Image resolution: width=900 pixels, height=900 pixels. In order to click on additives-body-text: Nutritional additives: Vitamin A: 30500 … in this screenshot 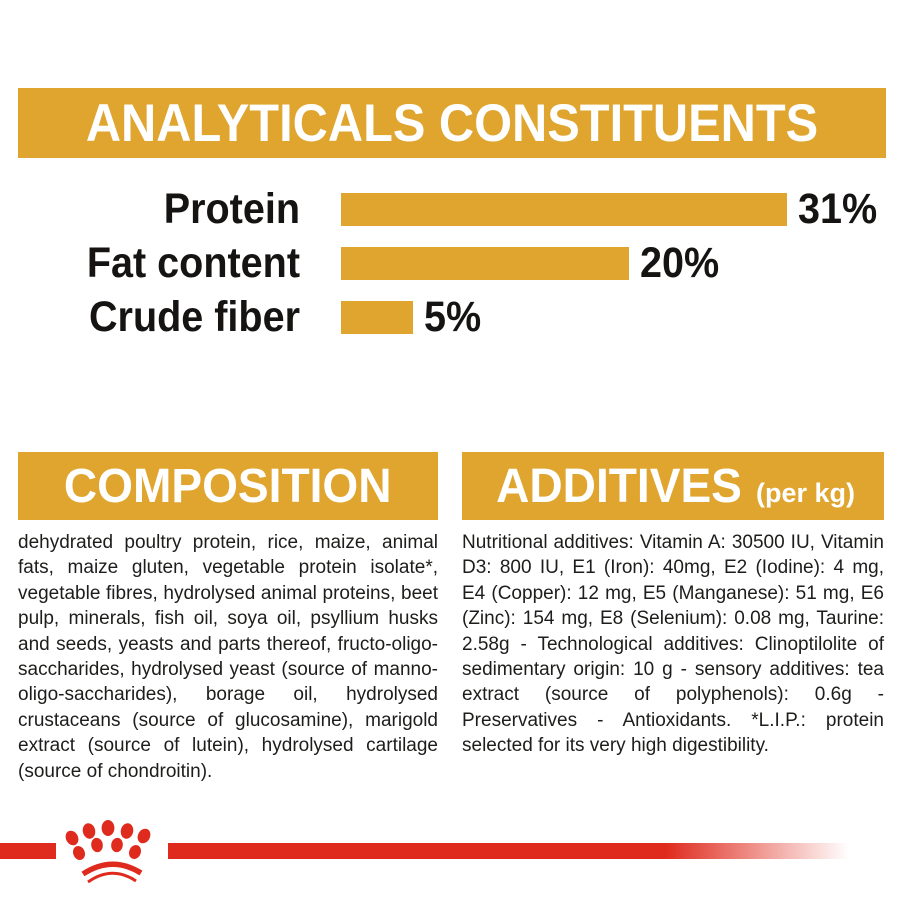, I will do `click(673, 644)`.